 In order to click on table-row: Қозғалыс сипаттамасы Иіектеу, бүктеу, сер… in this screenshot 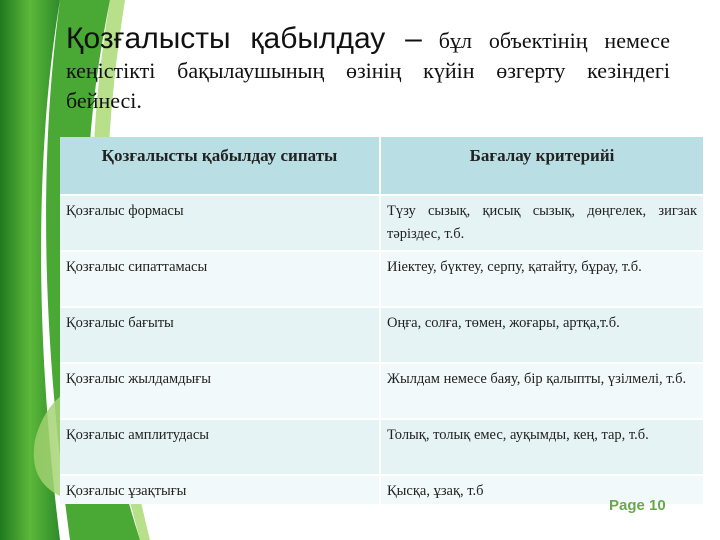, I will do `click(382, 278)`.